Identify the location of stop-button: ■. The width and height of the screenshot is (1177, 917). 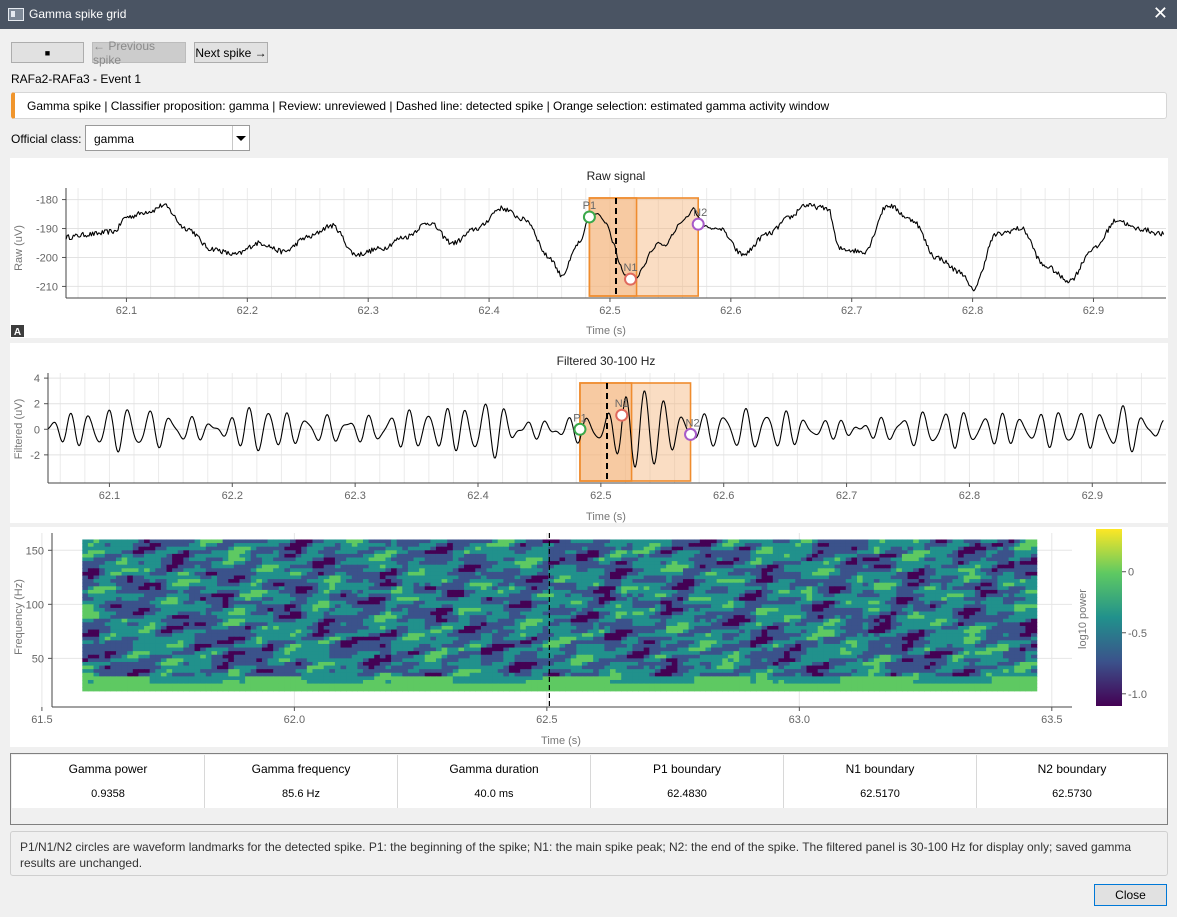
(47, 52).